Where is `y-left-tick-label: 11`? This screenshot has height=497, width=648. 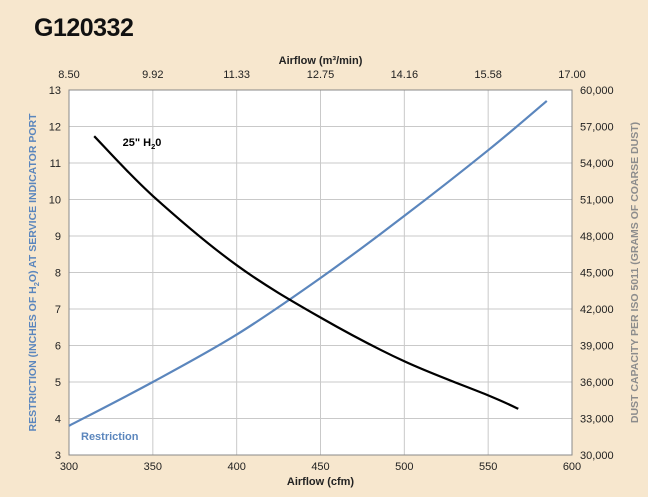 y-left-tick-label: 11 is located at coordinates (55, 164).